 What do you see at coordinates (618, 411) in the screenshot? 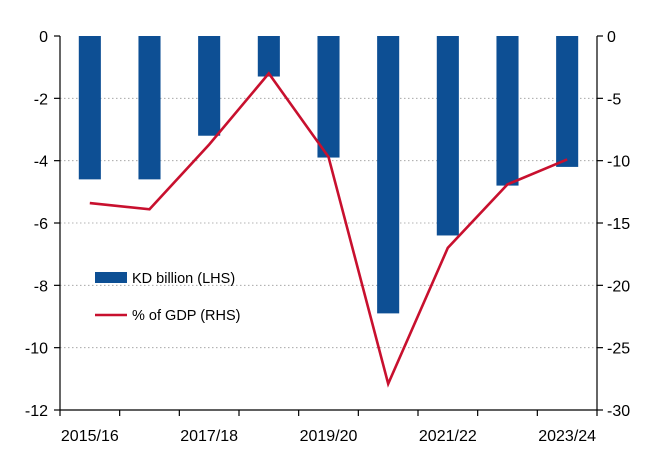
I see `right-tick-label: -30` at bounding box center [618, 411].